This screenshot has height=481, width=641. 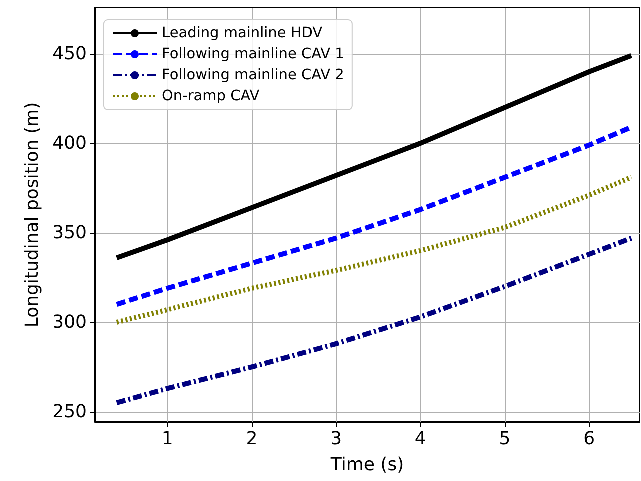 What do you see at coordinates (252, 439) in the screenshot?
I see `x-tick-label: 2` at bounding box center [252, 439].